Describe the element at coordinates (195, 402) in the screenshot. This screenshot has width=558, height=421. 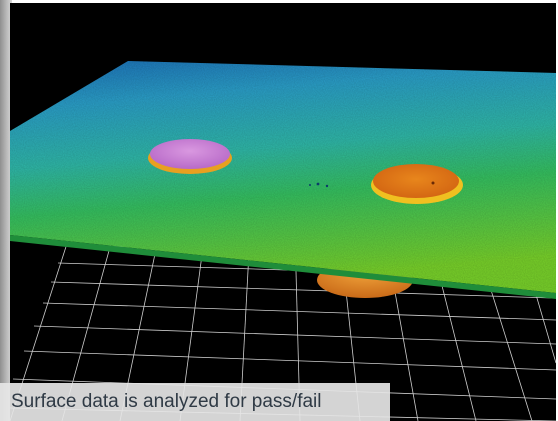
I see `caption-banner: Surface data is analyzed for pass/fail` at that location.